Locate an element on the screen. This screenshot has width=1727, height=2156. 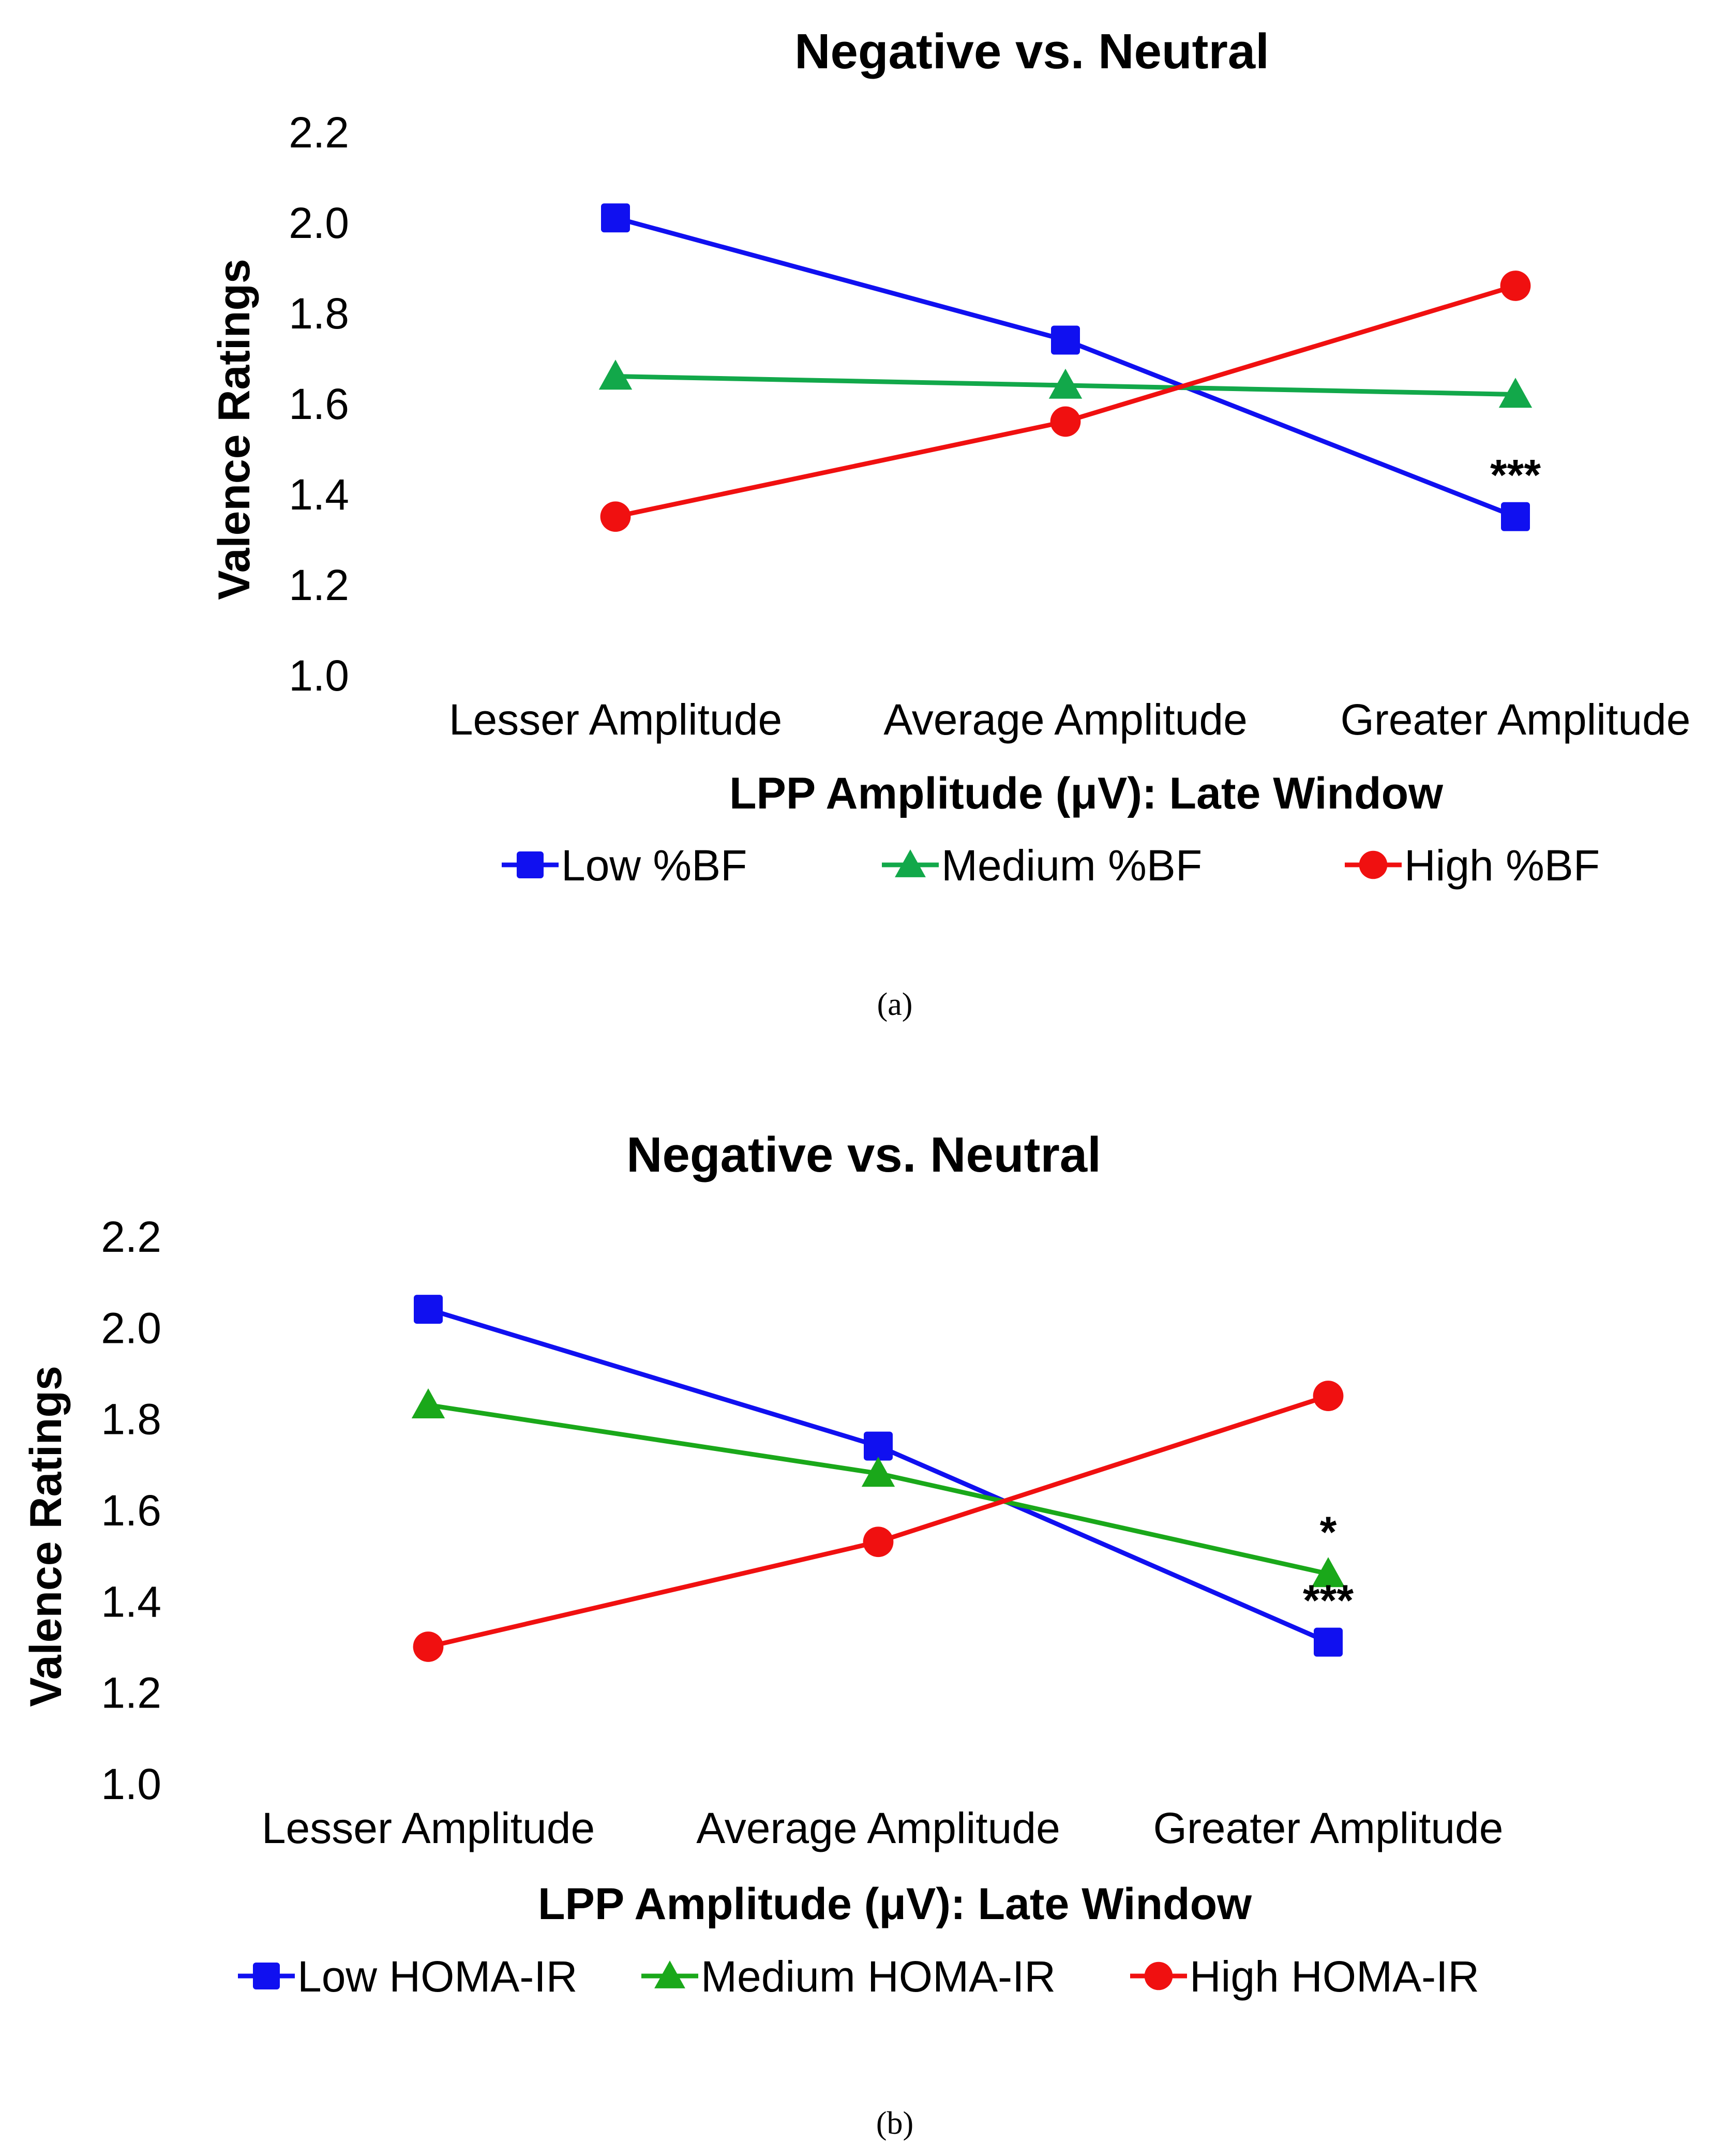
chart-title-a: Negative vs. Neutral is located at coordinates (1031, 51).